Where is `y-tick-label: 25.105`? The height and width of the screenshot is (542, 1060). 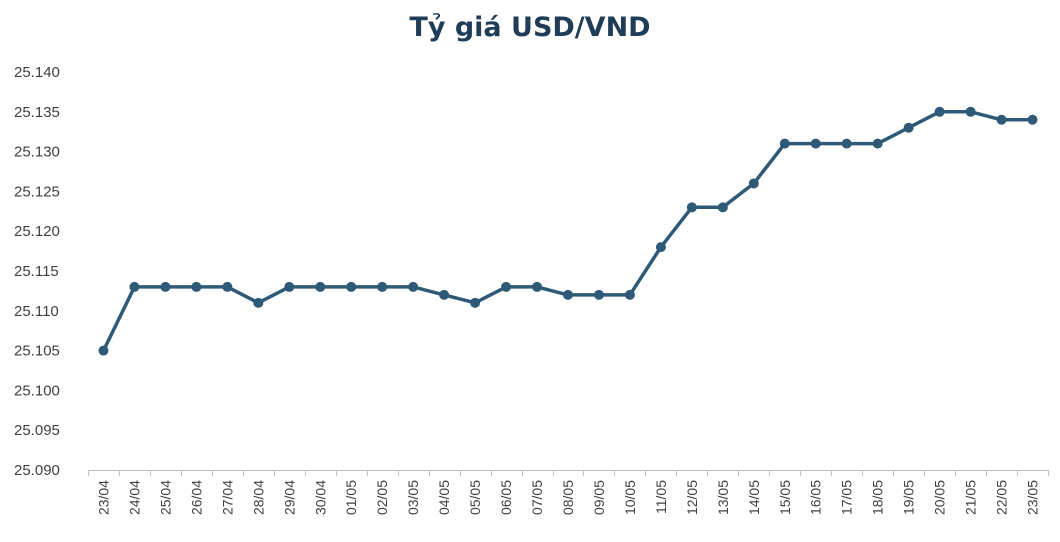
y-tick-label: 25.105 is located at coordinates (37, 351).